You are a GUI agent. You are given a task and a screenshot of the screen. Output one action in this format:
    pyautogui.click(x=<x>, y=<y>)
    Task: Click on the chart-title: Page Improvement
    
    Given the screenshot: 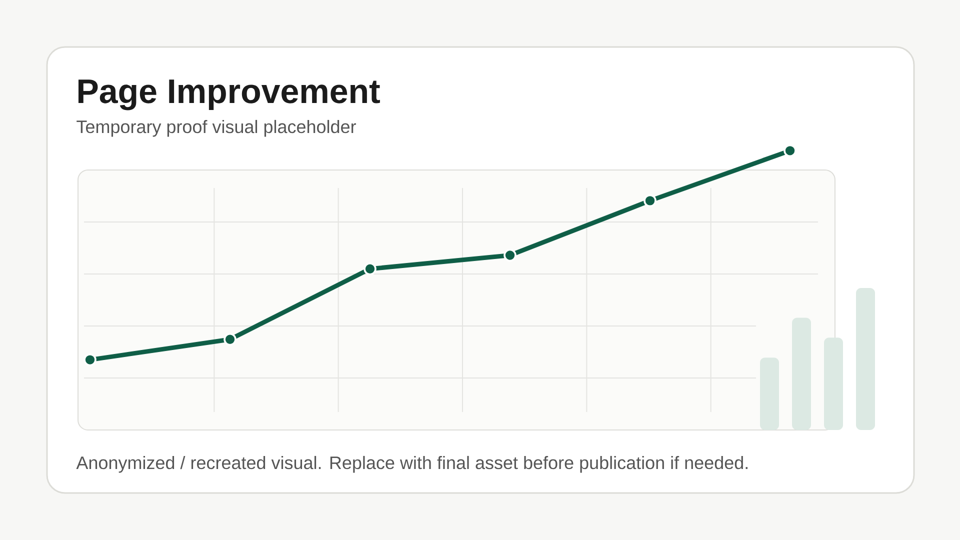 What is the action you would take?
    pyautogui.click(x=229, y=95)
    